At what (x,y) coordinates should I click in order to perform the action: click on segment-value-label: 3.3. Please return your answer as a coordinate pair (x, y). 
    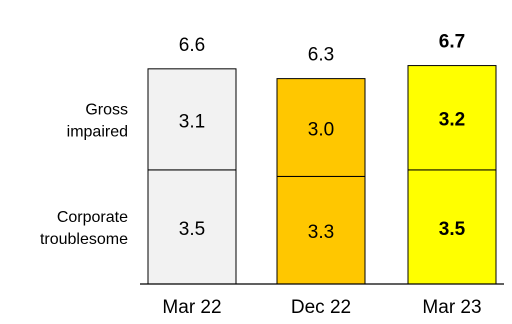
    Looking at the image, I should click on (321, 232).